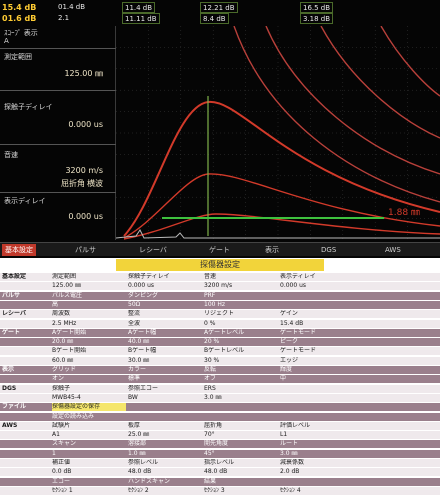 The height and width of the screenshot is (502, 440). What do you see at coordinates (64, 276) in the screenshot?
I see `settings-cell: 測定範囲` at bounding box center [64, 276].